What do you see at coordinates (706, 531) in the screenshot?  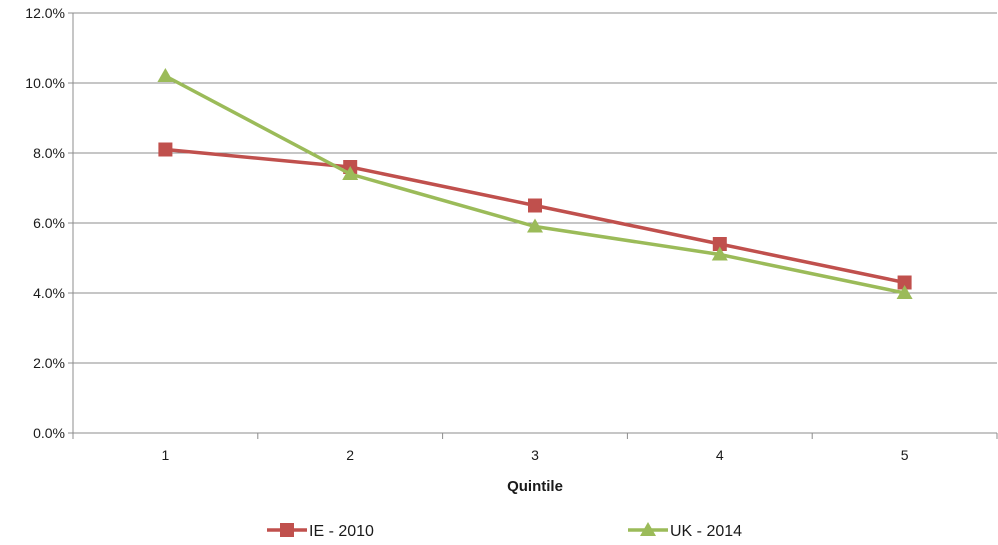 I see `legend-label: UK - 2014` at bounding box center [706, 531].